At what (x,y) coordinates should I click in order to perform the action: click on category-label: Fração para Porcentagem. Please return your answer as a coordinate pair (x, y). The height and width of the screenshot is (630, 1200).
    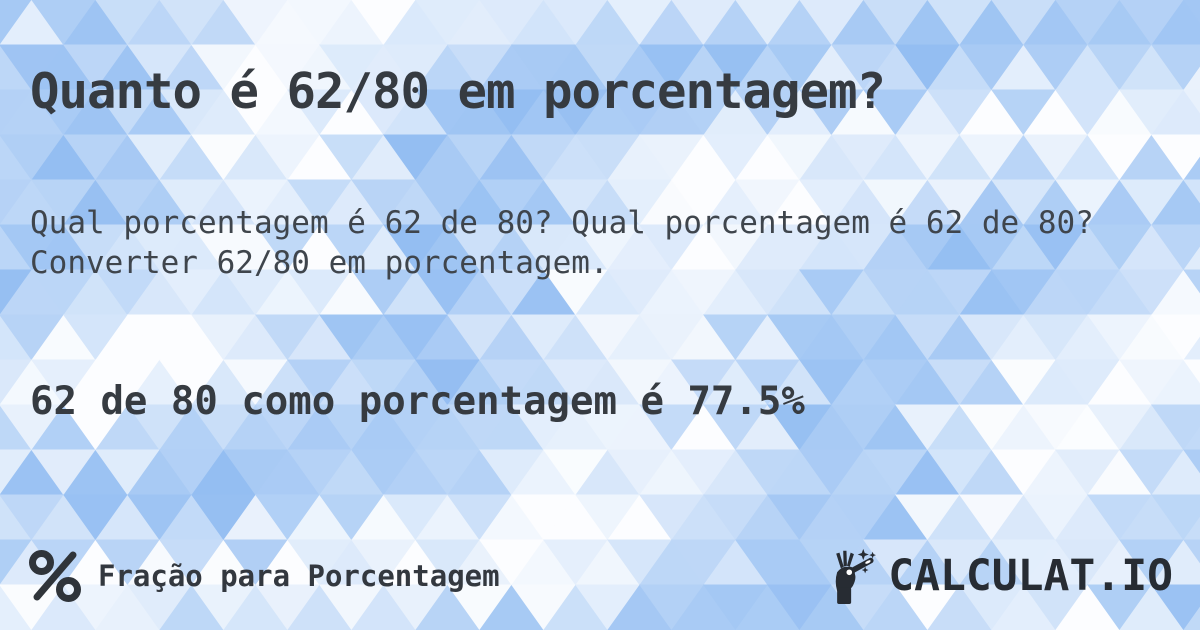
    Looking at the image, I should click on (299, 576).